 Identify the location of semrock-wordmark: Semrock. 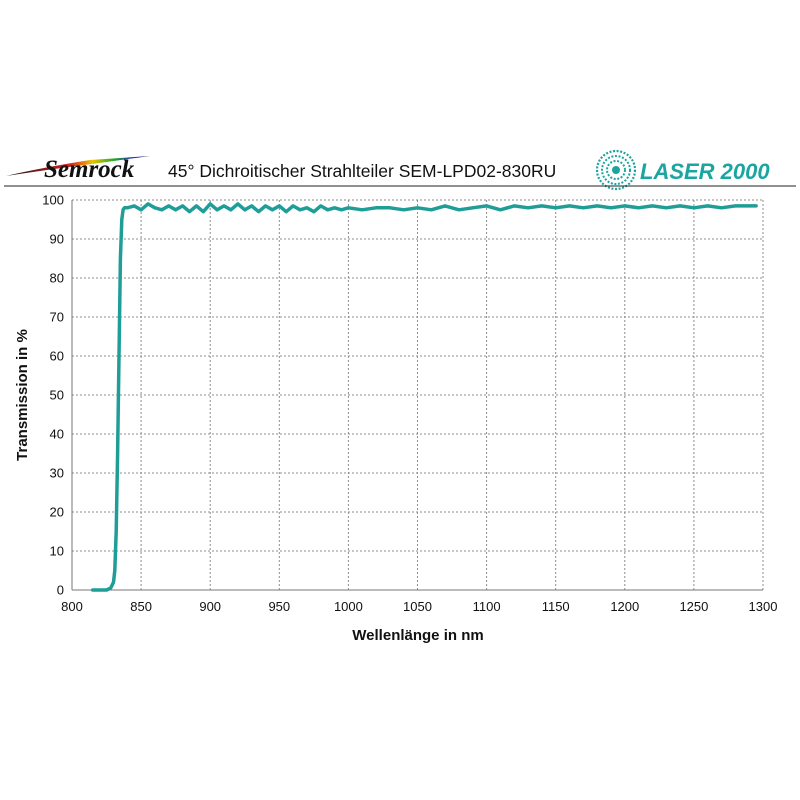
(89, 169).